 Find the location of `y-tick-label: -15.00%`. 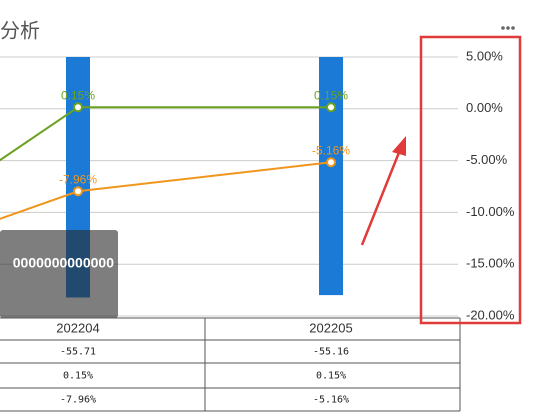

y-tick-label: -15.00% is located at coordinates (490, 263).